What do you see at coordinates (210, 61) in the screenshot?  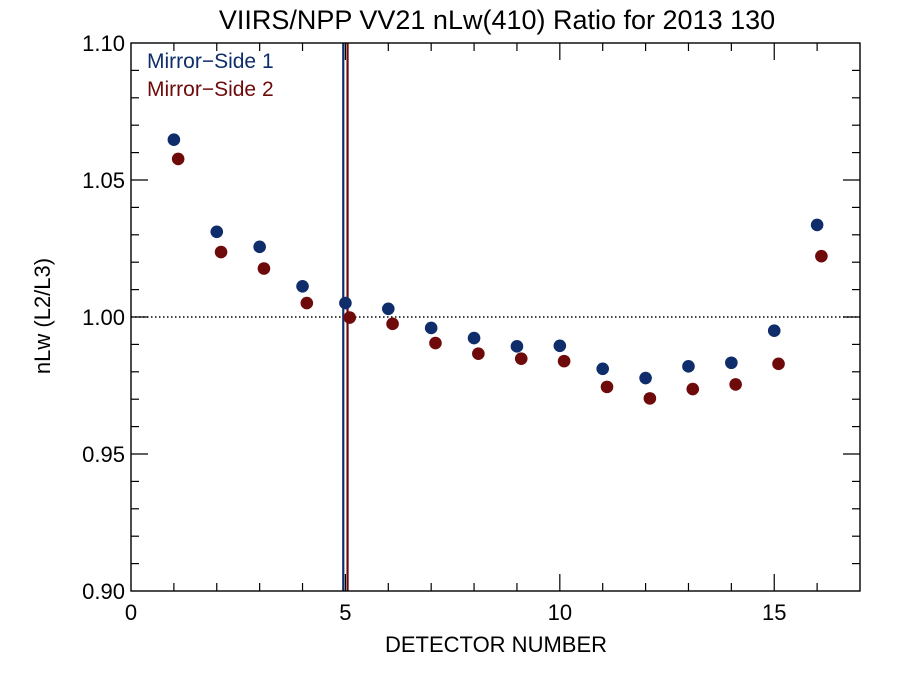 I see `legend-label-mirror-side-1: Mirror−Side 1` at bounding box center [210, 61].